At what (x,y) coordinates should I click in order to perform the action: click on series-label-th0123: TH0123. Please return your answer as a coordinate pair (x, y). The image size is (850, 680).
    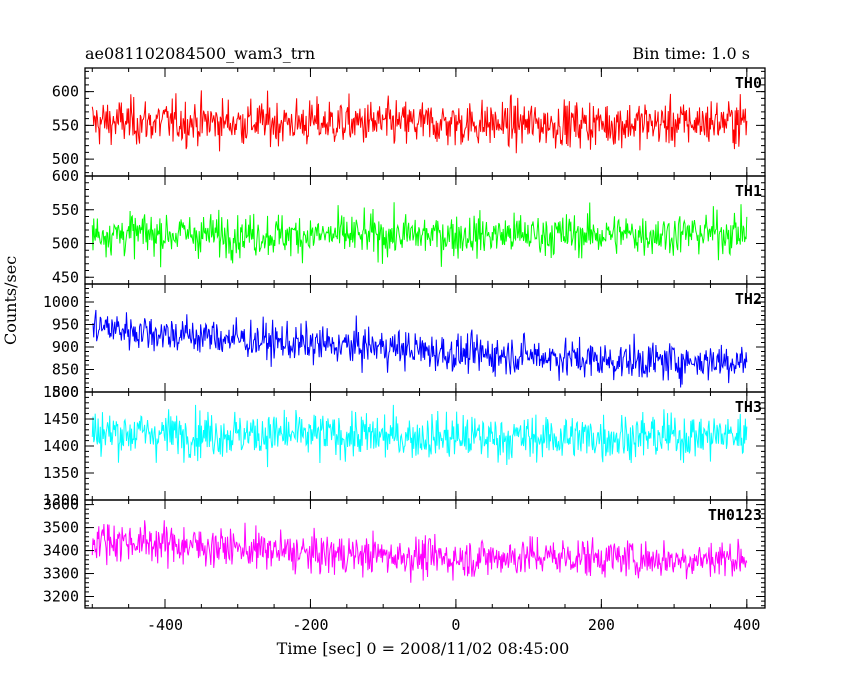
    Looking at the image, I should click on (735, 515).